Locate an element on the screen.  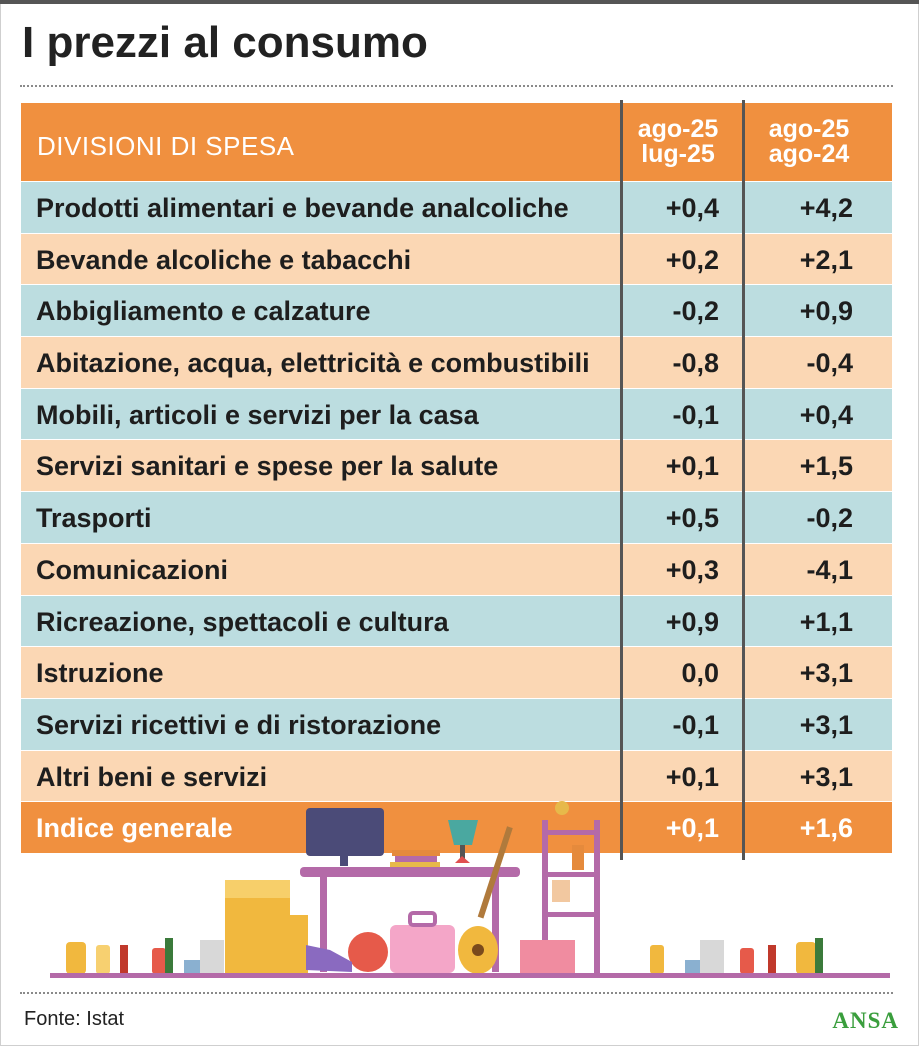
row-label: Indice generale is located at coordinates (134, 828).